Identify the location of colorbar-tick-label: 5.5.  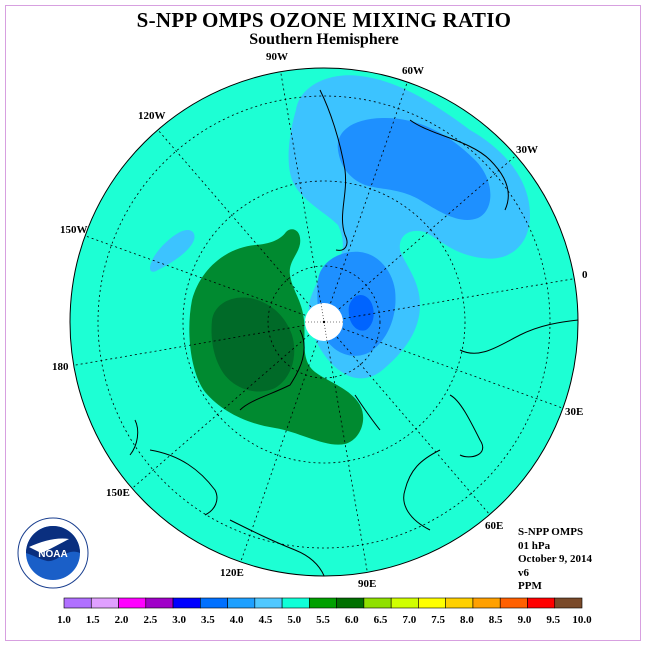
(323, 620).